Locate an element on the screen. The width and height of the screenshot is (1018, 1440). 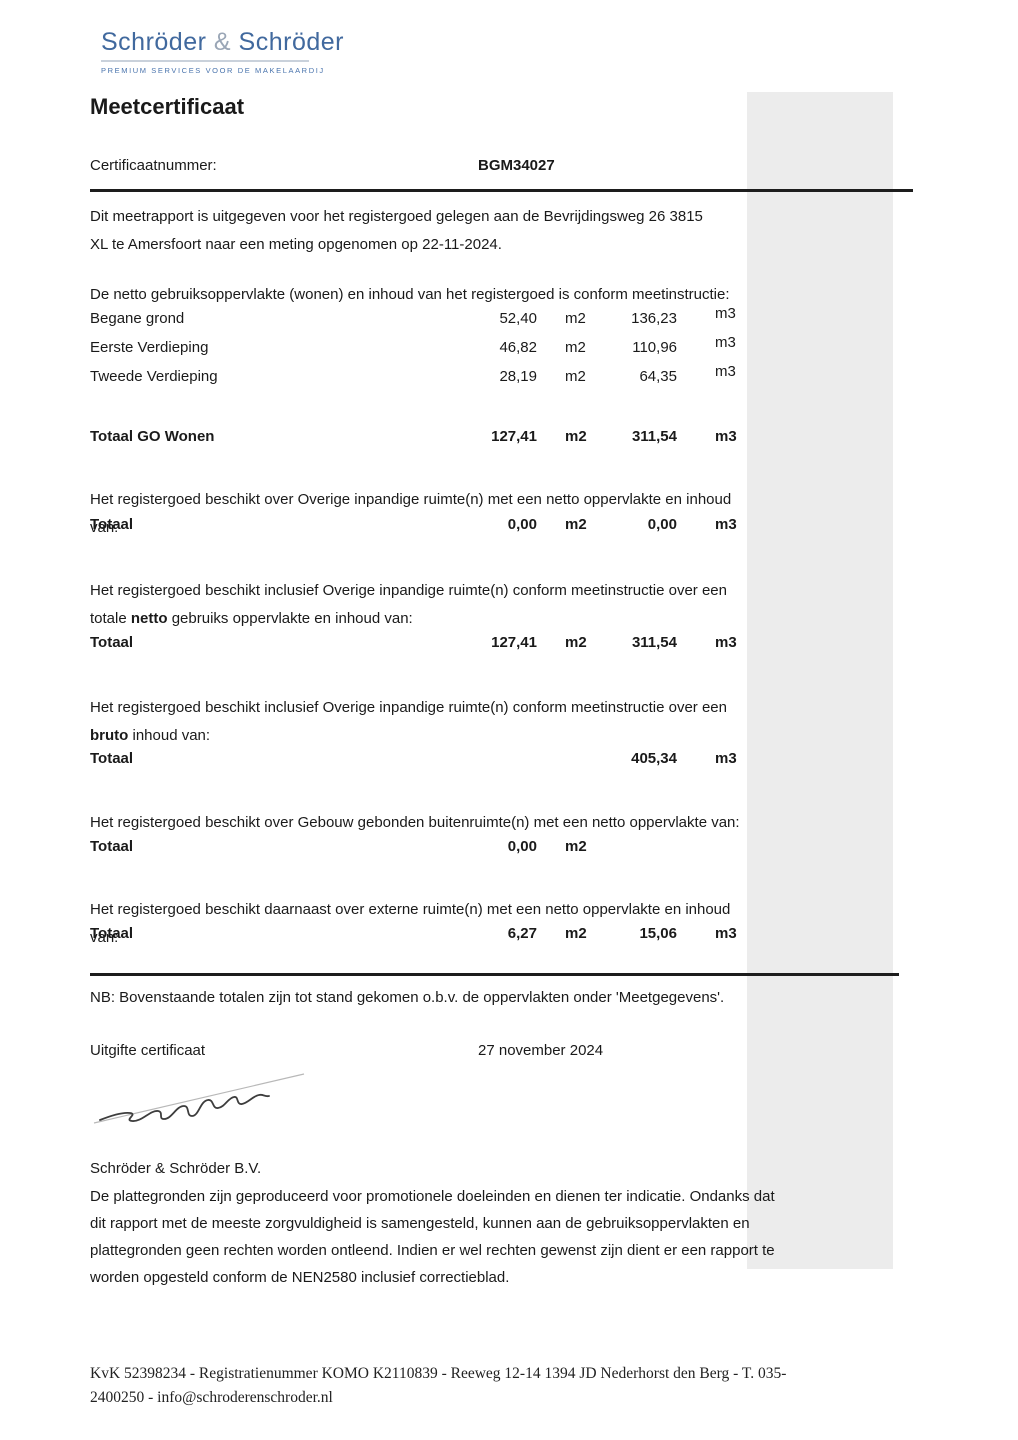
section-bruto-text-after: inhoud van: is located at coordinates (169, 735).